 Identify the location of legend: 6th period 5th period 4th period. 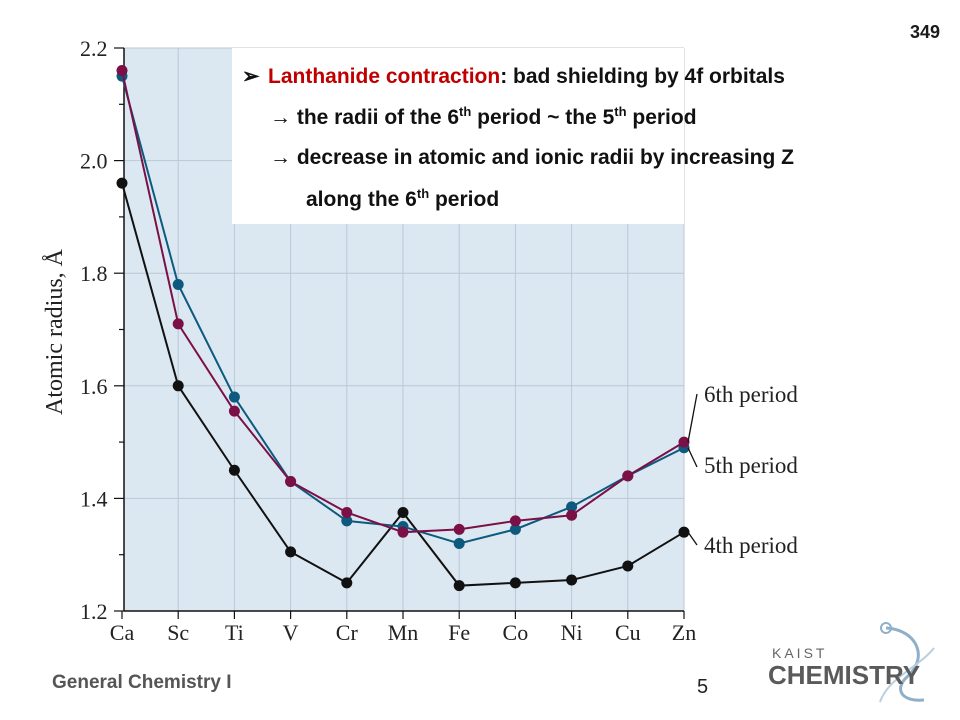
(742, 470).